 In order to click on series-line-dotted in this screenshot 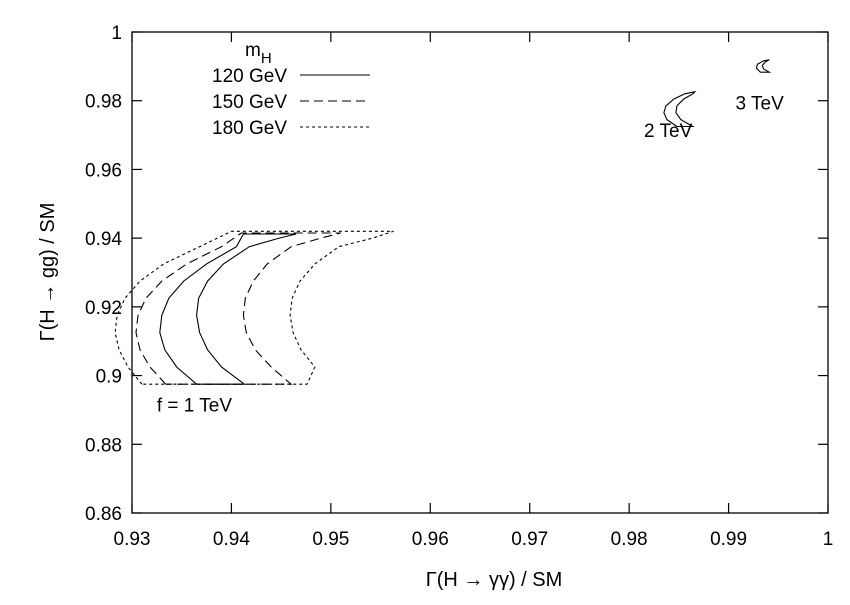, I will do `click(254, 307)`.